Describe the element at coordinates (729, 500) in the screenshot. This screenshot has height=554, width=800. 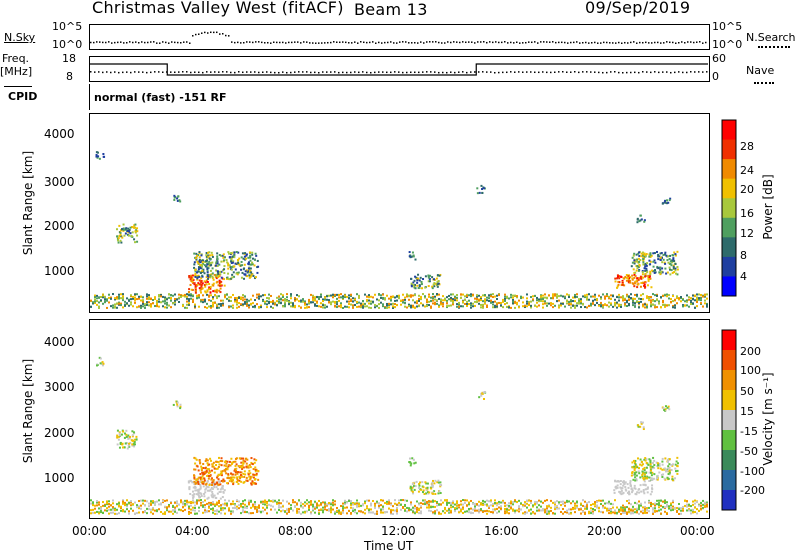
I see `colorbar-segment` at that location.